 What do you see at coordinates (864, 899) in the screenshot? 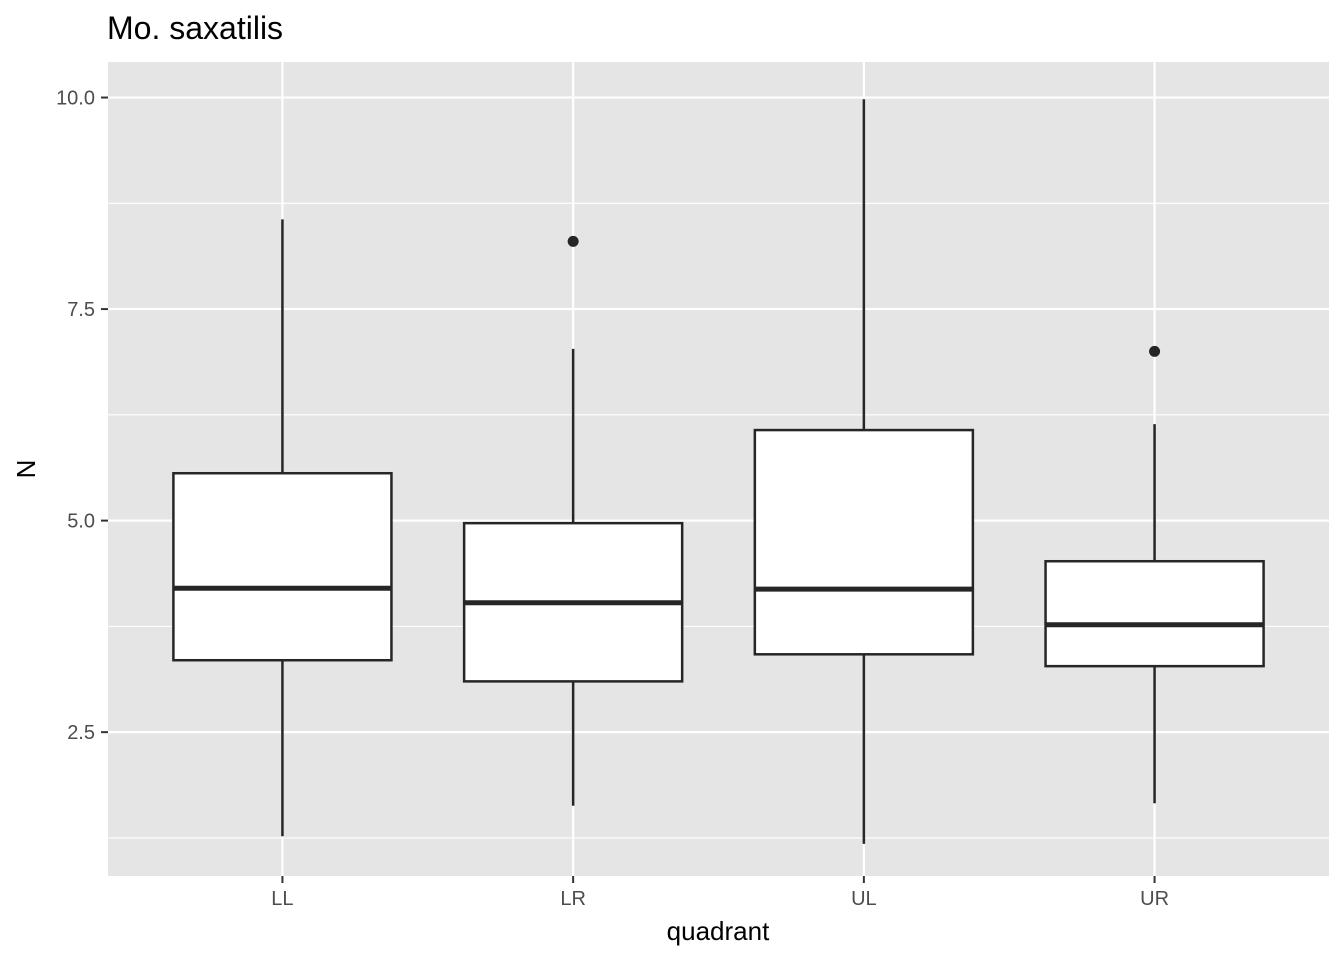
I see `x-tick-label: UL` at bounding box center [864, 899].